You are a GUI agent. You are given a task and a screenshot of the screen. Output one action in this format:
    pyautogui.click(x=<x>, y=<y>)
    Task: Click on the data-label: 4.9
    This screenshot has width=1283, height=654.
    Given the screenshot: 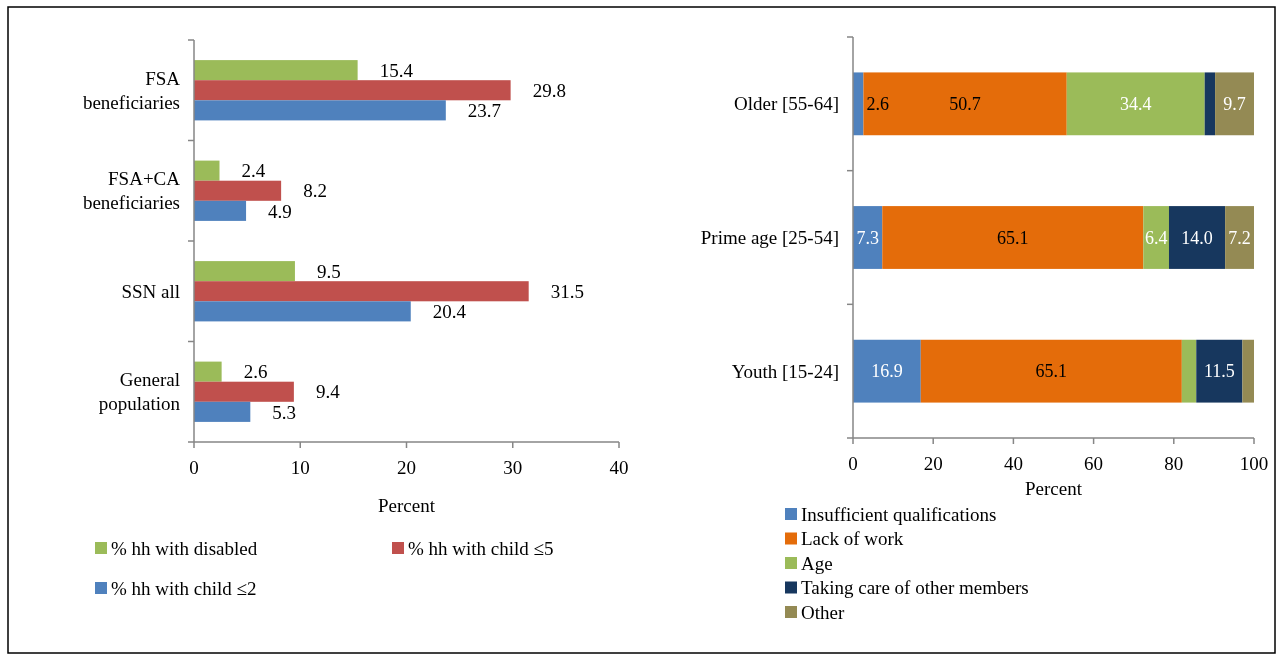 What is the action you would take?
    pyautogui.click(x=280, y=211)
    